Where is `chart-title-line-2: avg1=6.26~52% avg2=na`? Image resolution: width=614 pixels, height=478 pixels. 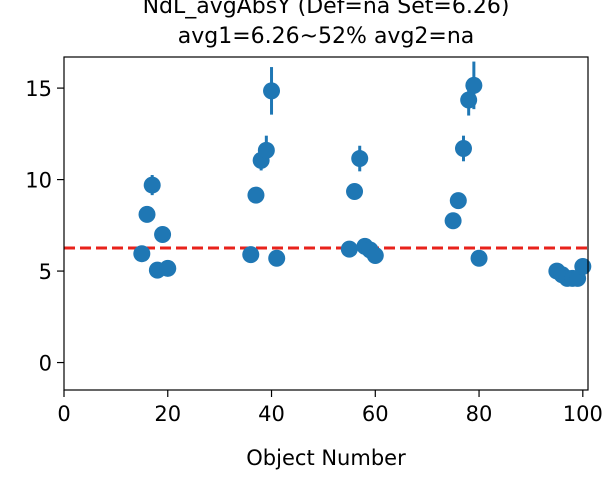 chart-title-line-2: avg1=6.26~52% avg2=na is located at coordinates (326, 36).